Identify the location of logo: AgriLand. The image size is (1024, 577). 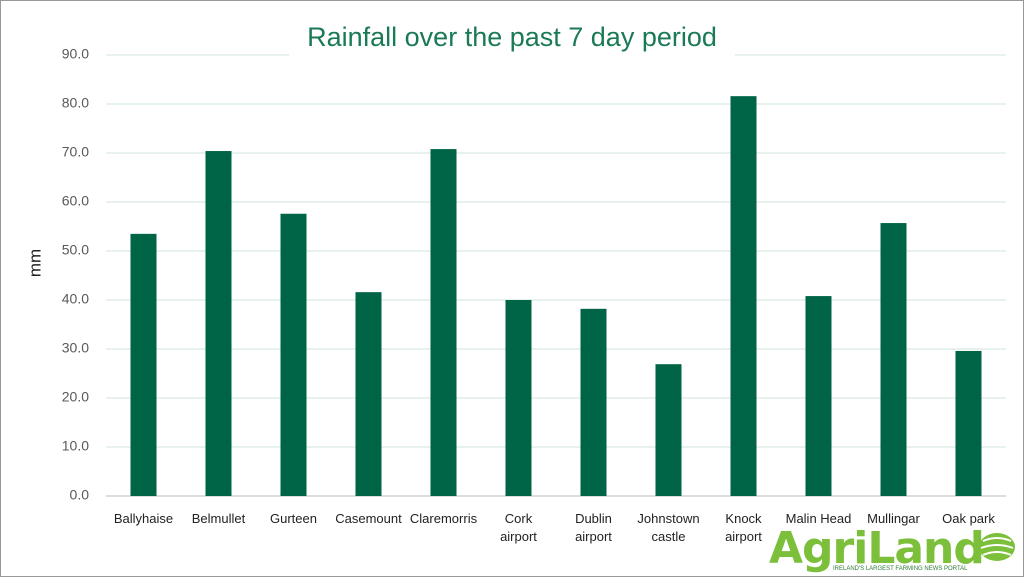
(877, 548).